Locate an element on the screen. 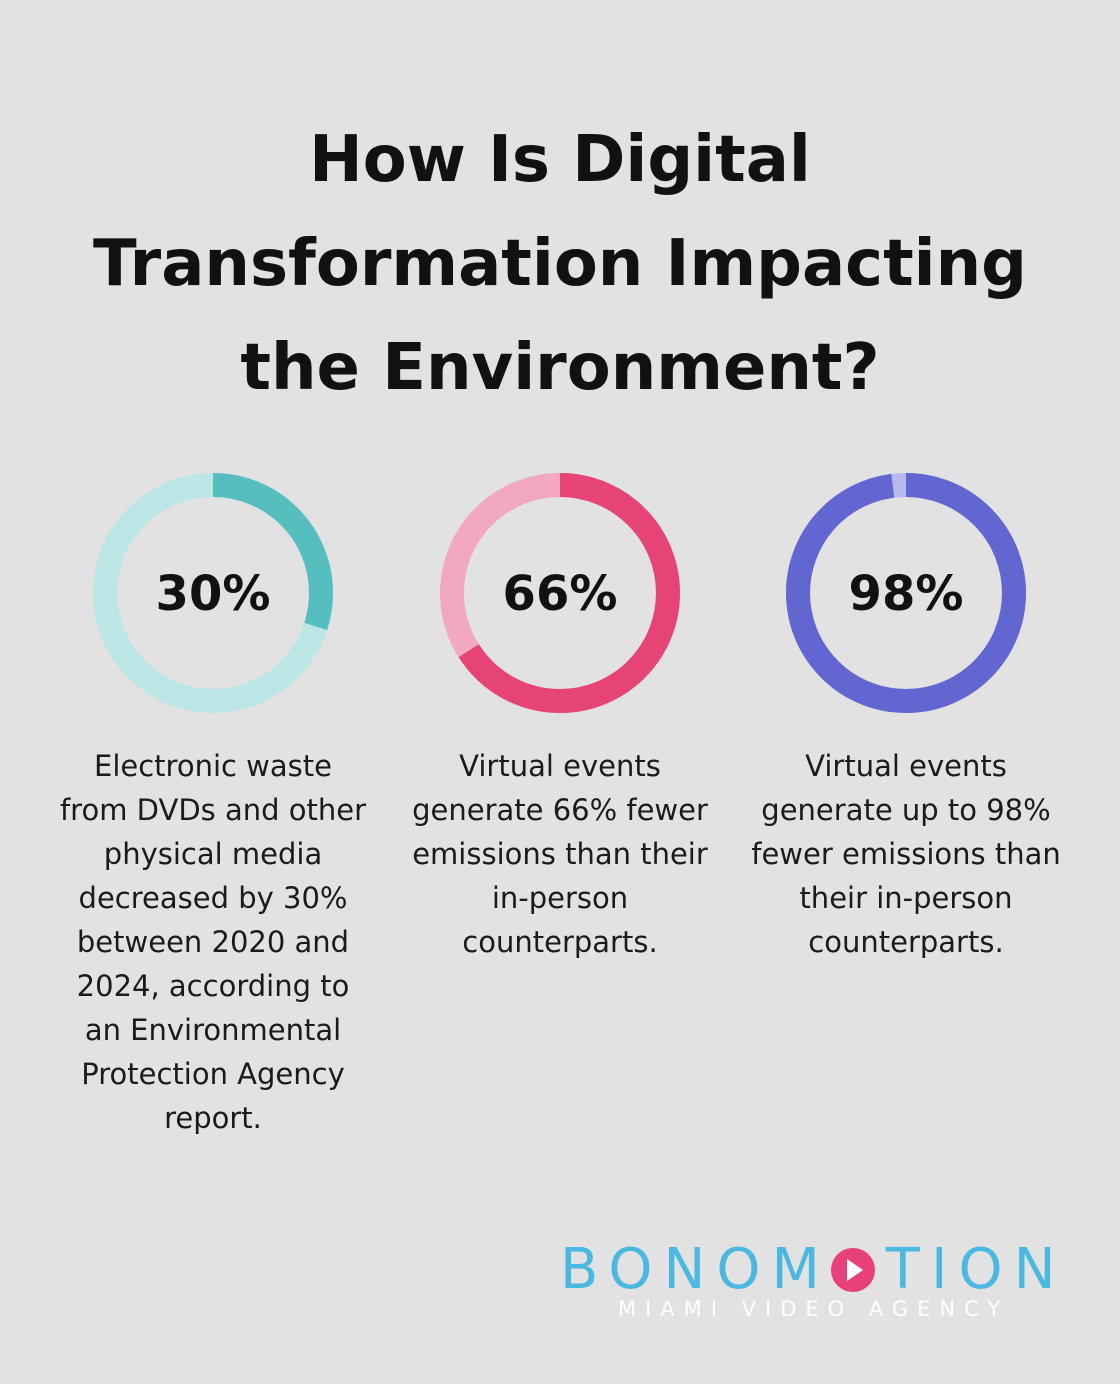  donut-chart: 66% is located at coordinates (560, 593).